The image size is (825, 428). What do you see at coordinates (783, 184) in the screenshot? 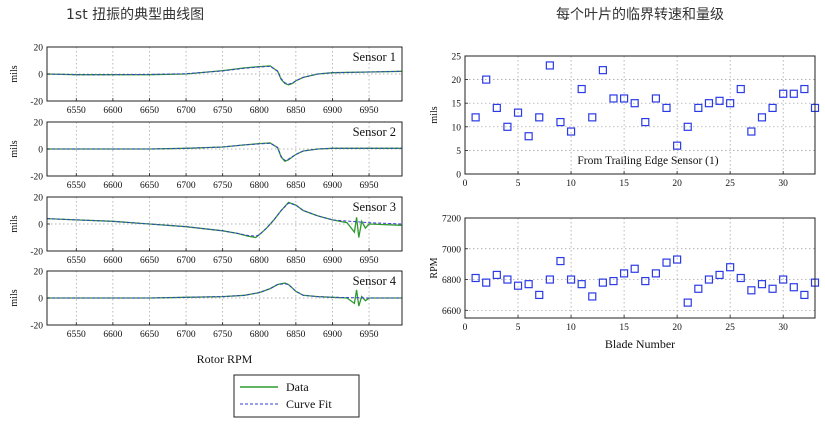
I see `x-tick-label: 30` at bounding box center [783, 184].